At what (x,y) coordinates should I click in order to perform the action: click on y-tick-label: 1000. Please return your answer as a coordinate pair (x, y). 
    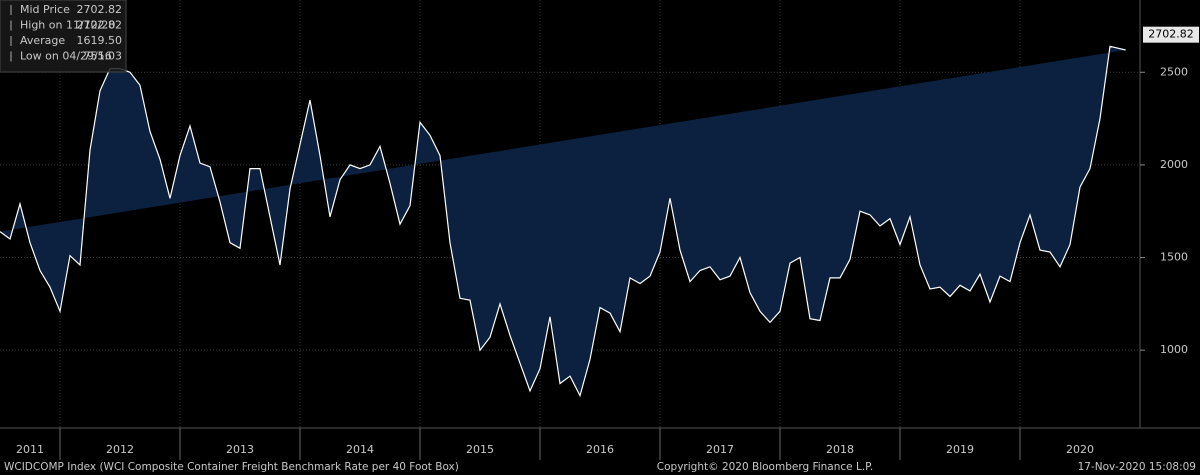
    Looking at the image, I should click on (1174, 349).